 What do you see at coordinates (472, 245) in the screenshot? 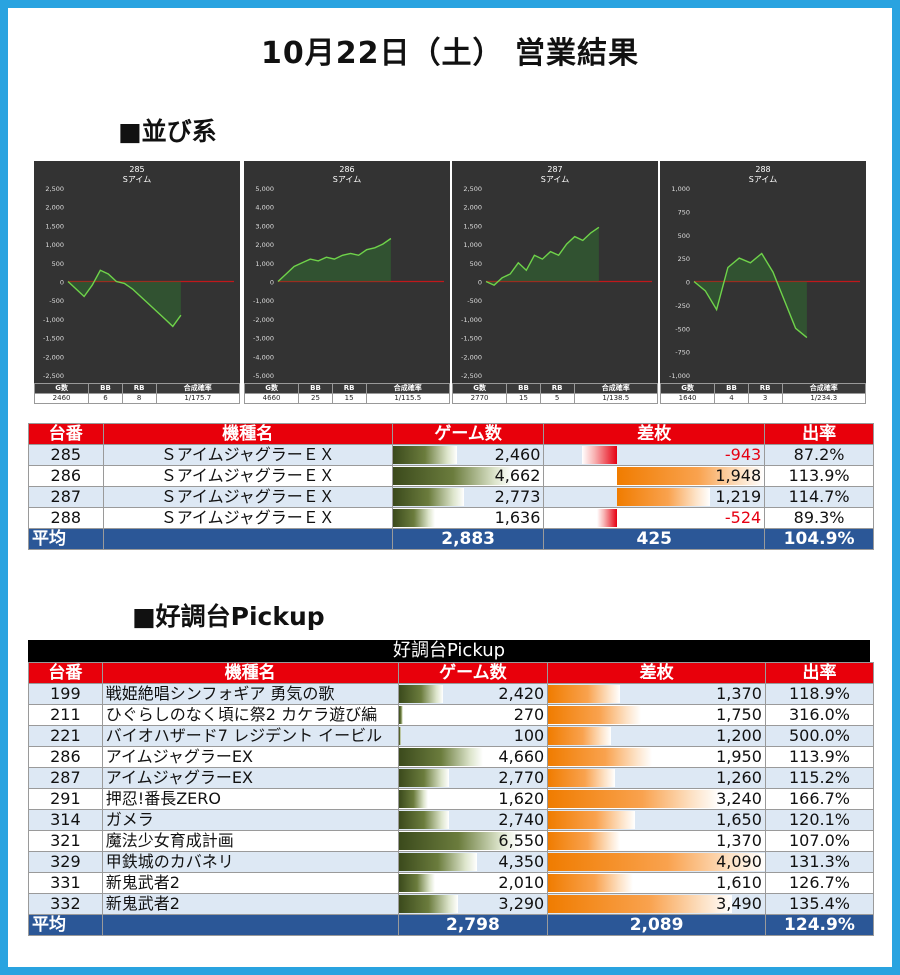
I see `y-tick-label: 1,000` at bounding box center [472, 245].